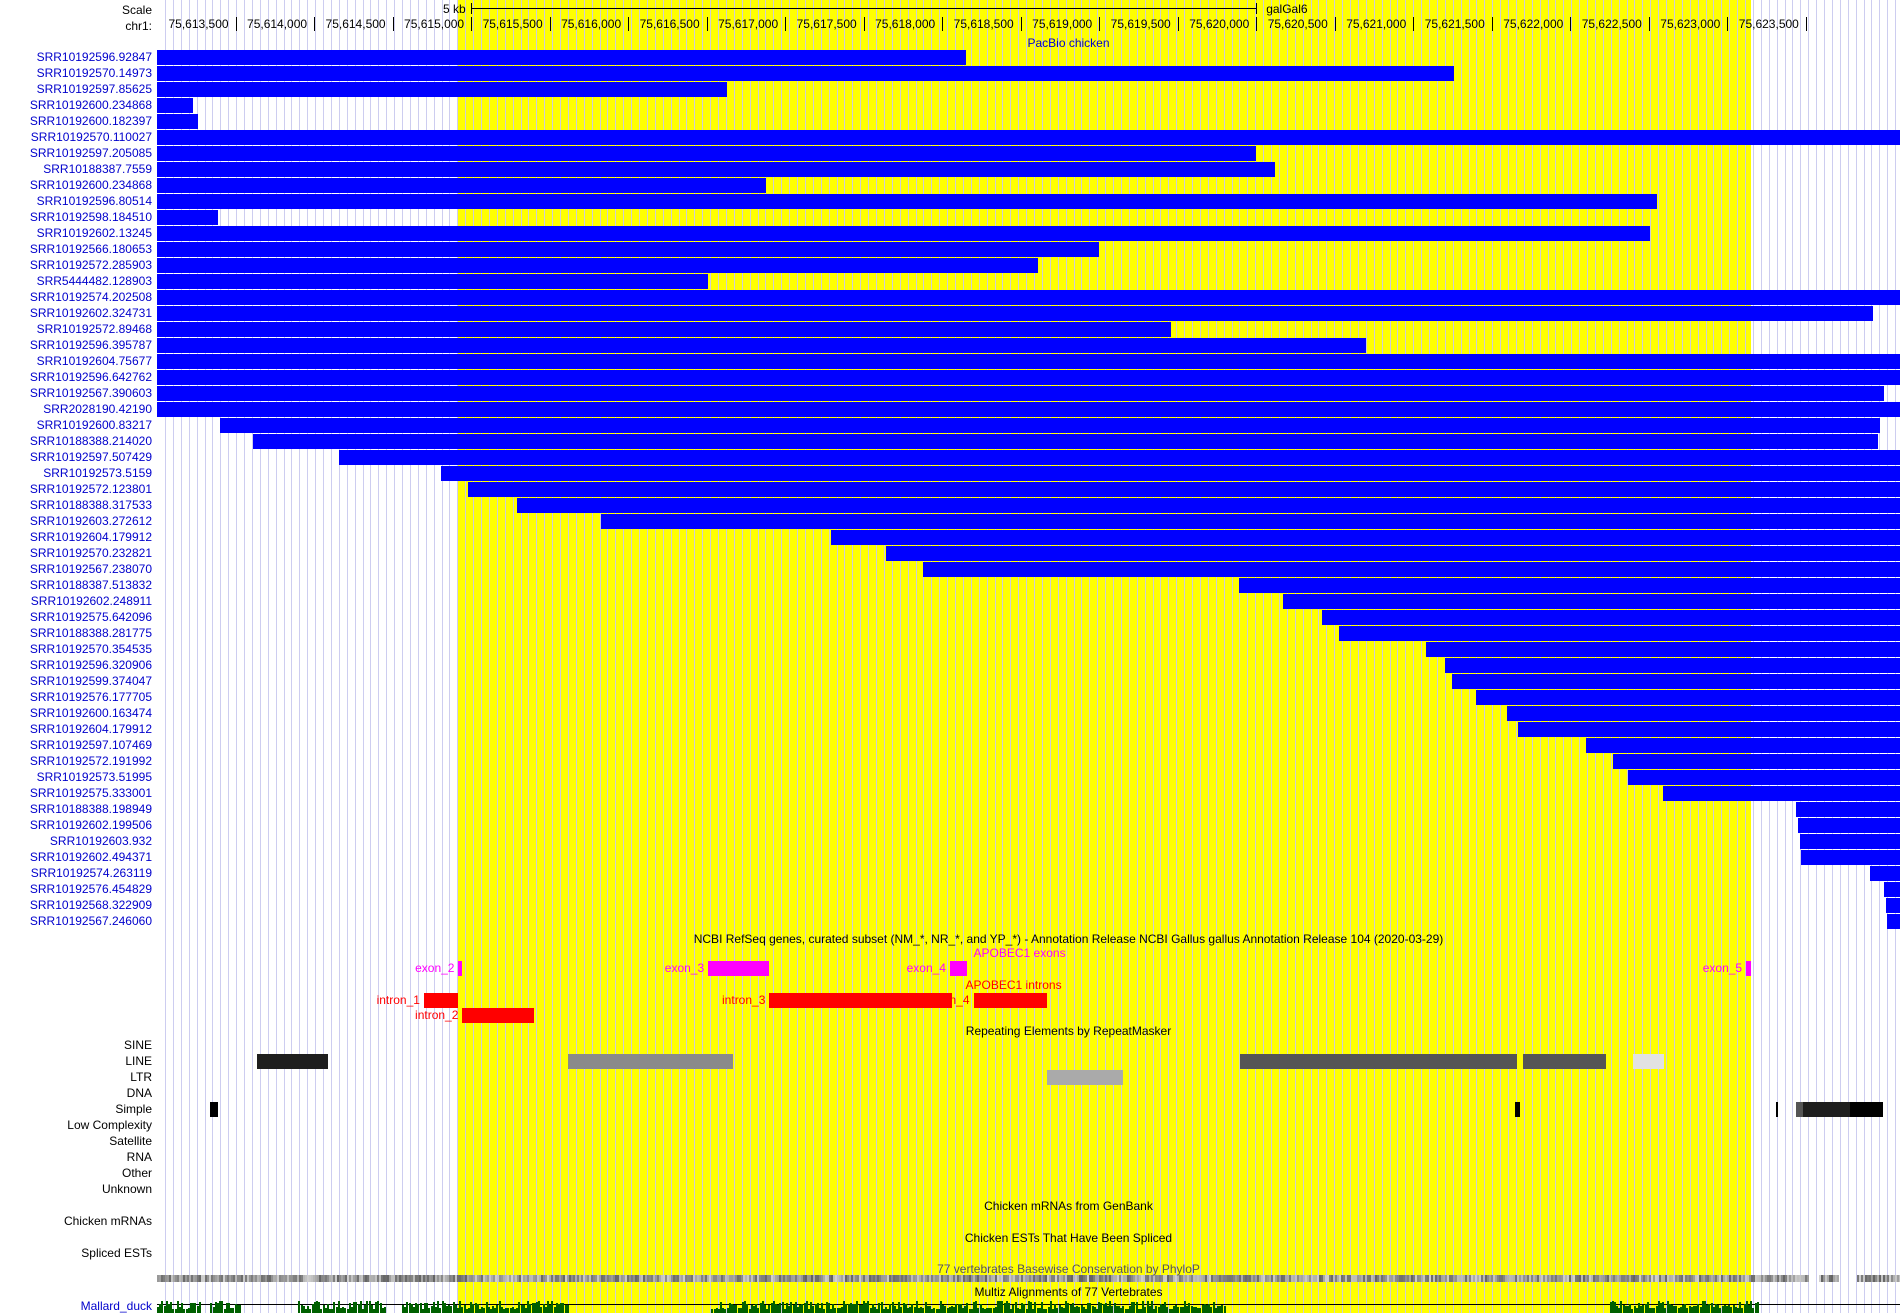  What do you see at coordinates (94, 329) in the screenshot?
I see `read-label: SRR10192572.89468` at bounding box center [94, 329].